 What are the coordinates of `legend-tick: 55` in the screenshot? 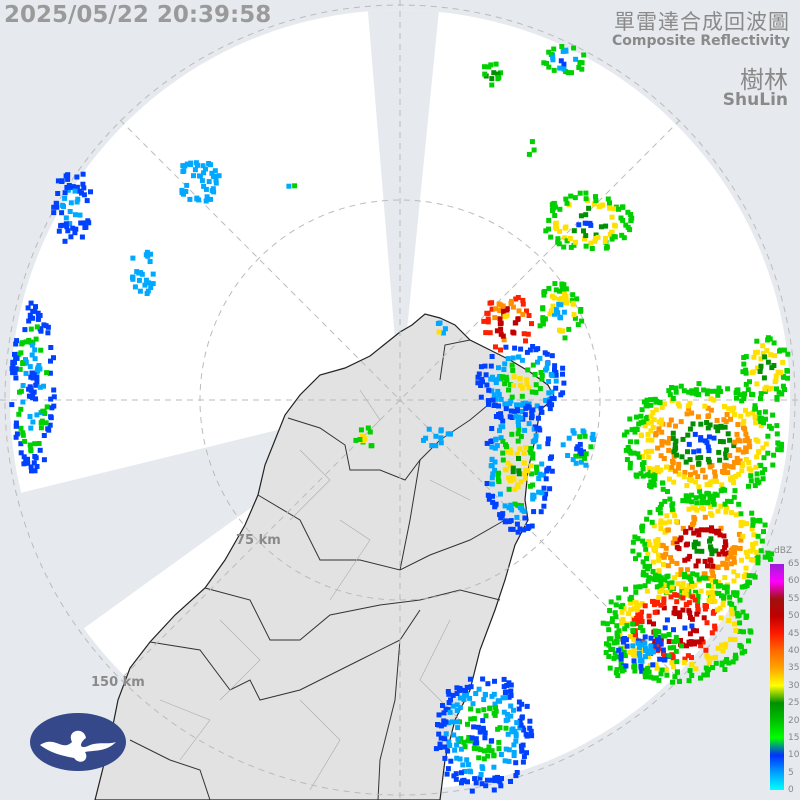 It's located at (794, 598).